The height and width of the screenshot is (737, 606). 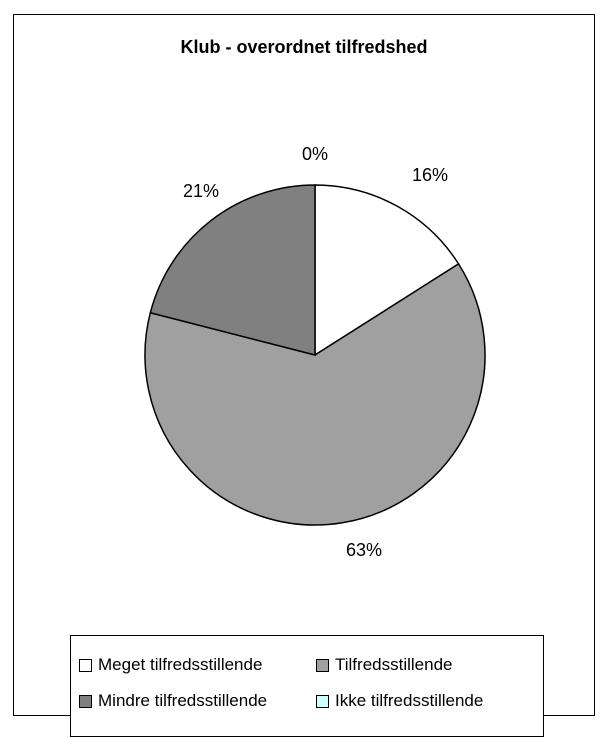 What do you see at coordinates (180, 664) in the screenshot?
I see `legend-label: Meget tilfredsstillende` at bounding box center [180, 664].